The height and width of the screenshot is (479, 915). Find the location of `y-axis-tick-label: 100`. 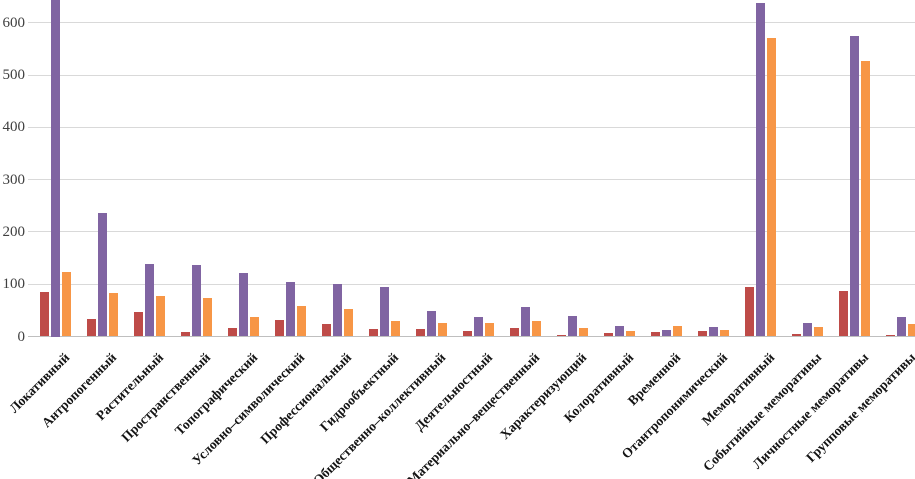

y-axis-tick-label: 100 is located at coordinates (14, 284).